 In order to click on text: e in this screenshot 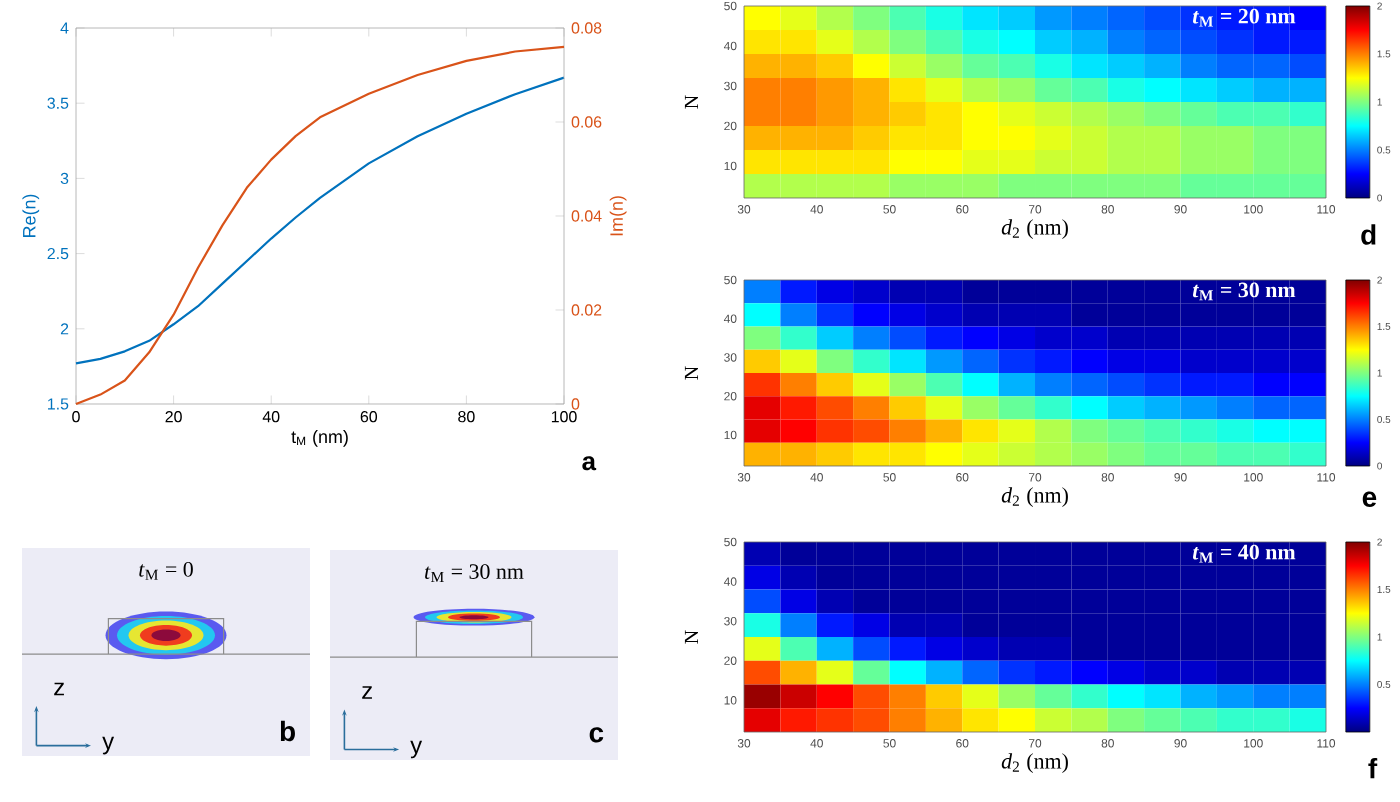, I will do `click(1369, 499)`.